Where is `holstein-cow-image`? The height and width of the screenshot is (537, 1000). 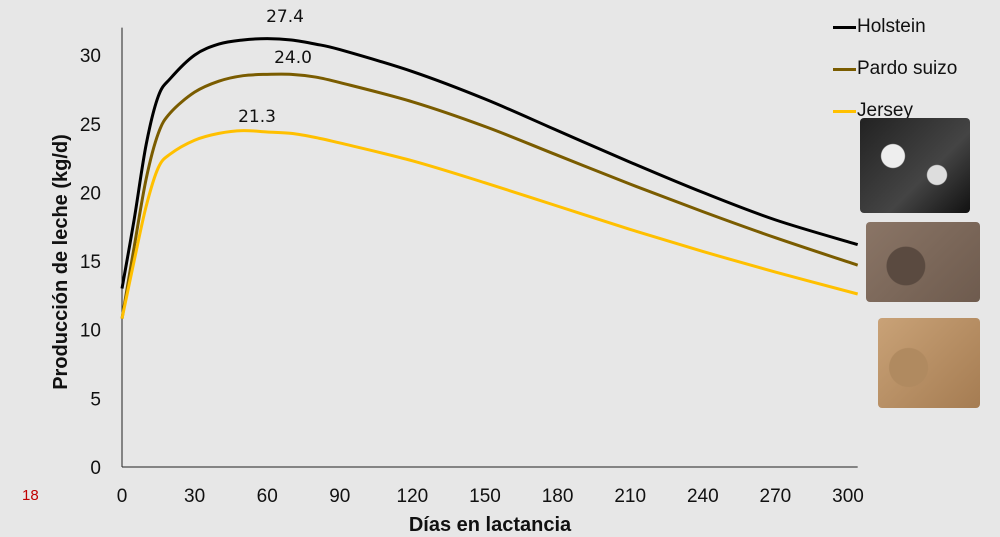 holstein-cow-image is located at coordinates (915, 165).